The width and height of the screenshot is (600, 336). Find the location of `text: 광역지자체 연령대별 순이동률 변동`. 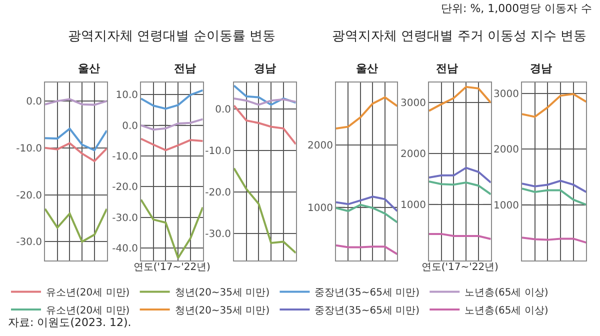

text: 광역지자체 연령대별 순이동률 변동 is located at coordinates (172, 36).